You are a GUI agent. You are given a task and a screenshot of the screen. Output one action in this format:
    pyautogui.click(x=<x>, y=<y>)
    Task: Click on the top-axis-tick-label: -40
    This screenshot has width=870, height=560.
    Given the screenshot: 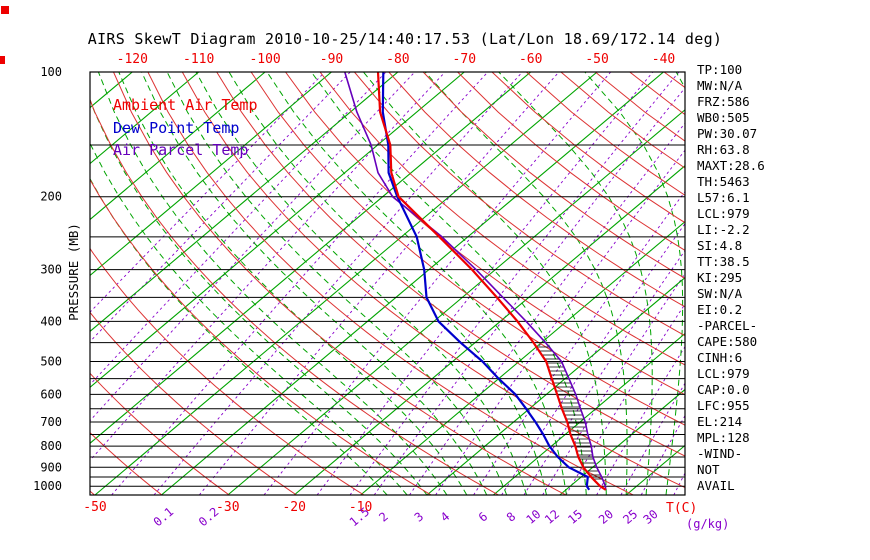 What is the action you would take?
    pyautogui.click(x=663, y=59)
    